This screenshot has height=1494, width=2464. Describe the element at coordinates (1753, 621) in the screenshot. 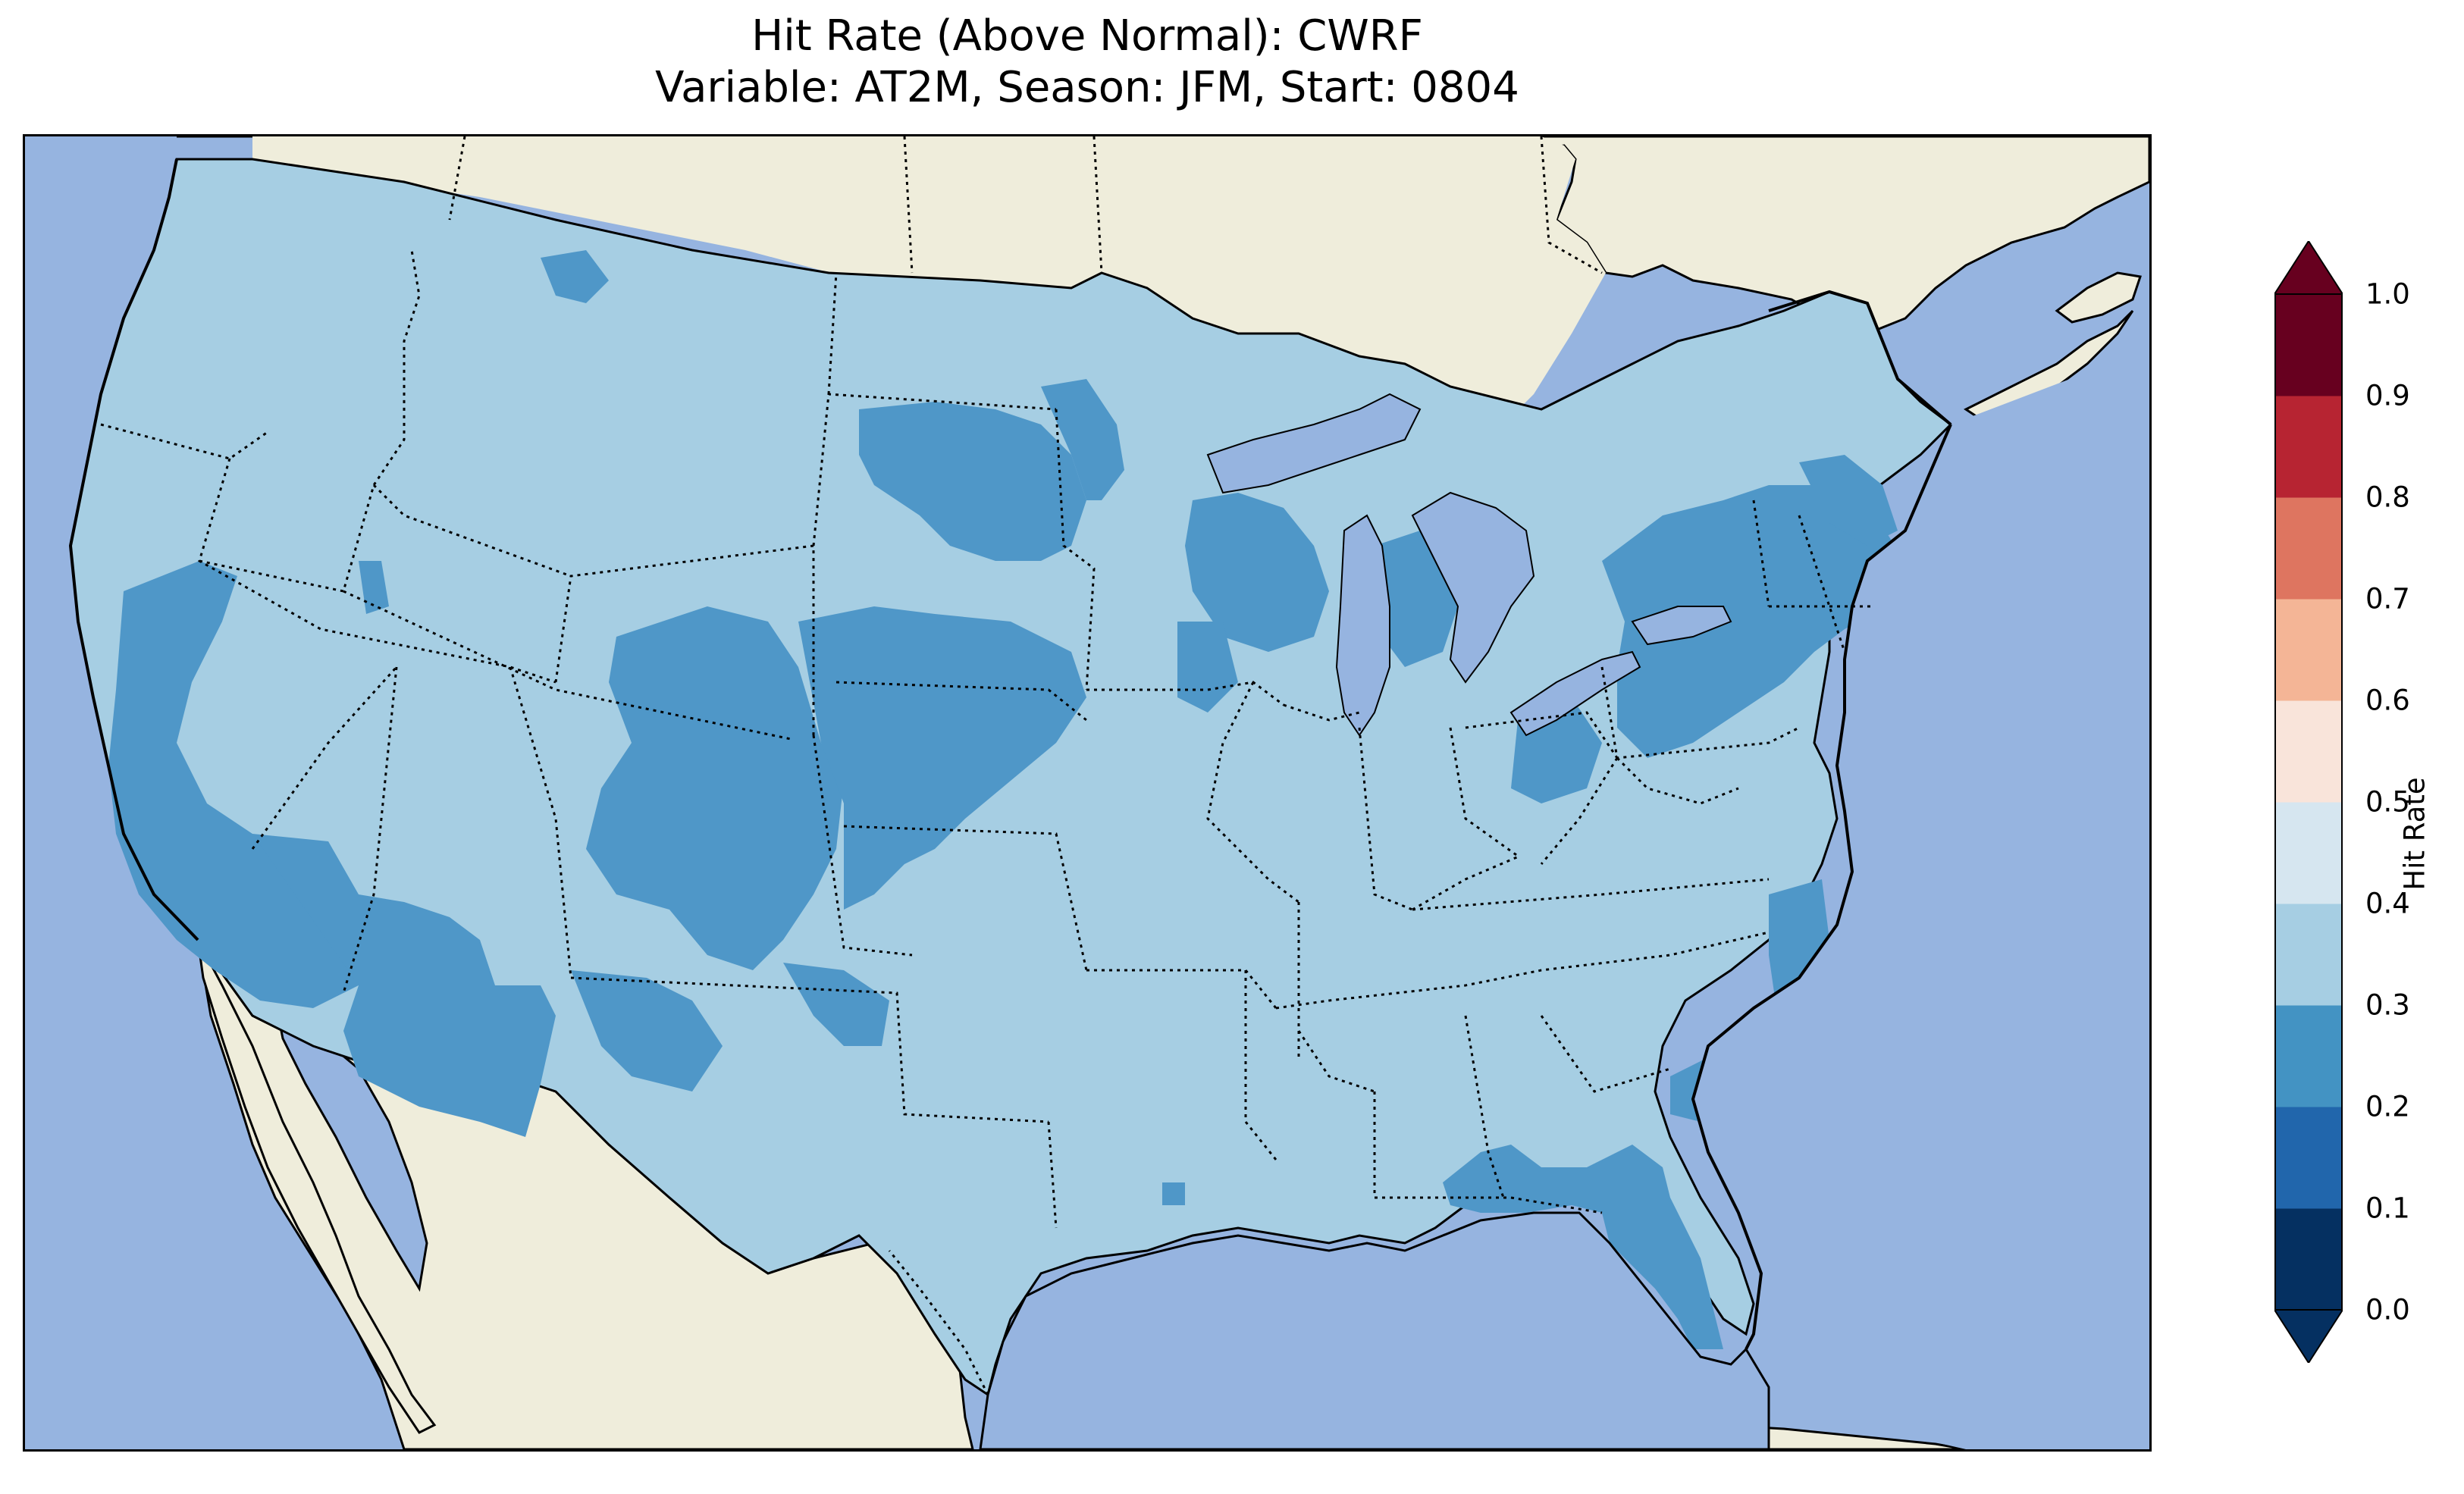

I see `patch-northeast` at that location.